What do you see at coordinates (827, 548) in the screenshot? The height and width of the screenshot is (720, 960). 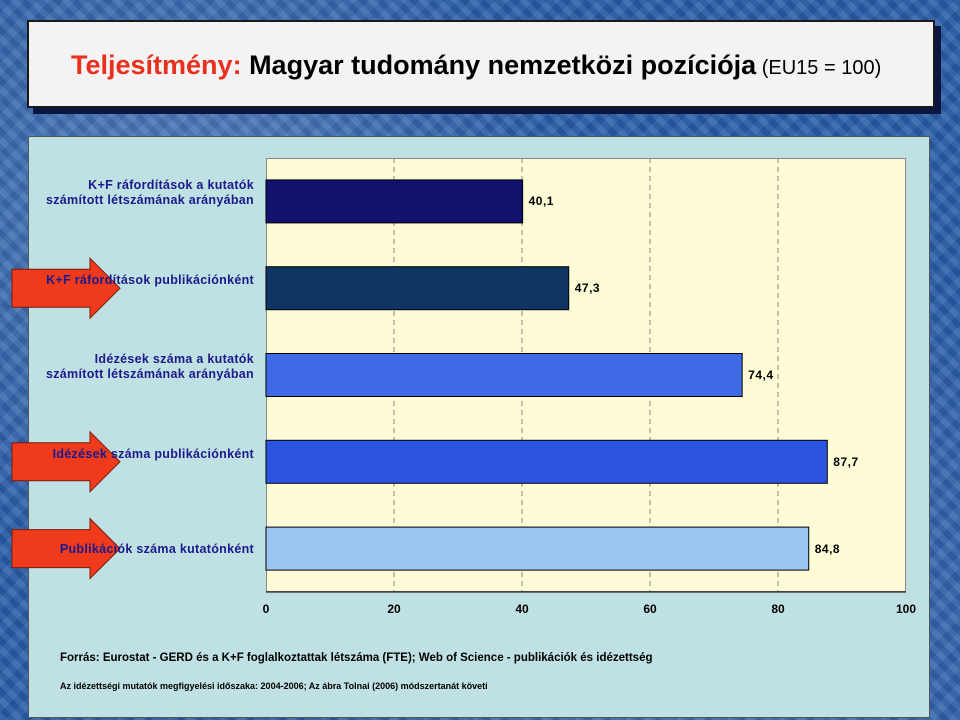 I see `value-label: 84,8` at bounding box center [827, 548].